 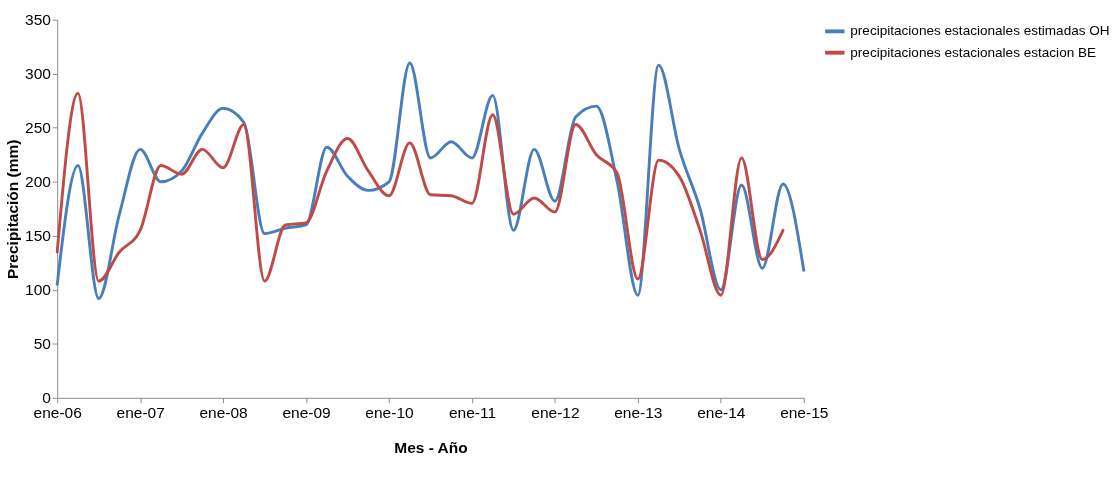 I want to click on y-tick-label: 200, so click(x=38, y=182).